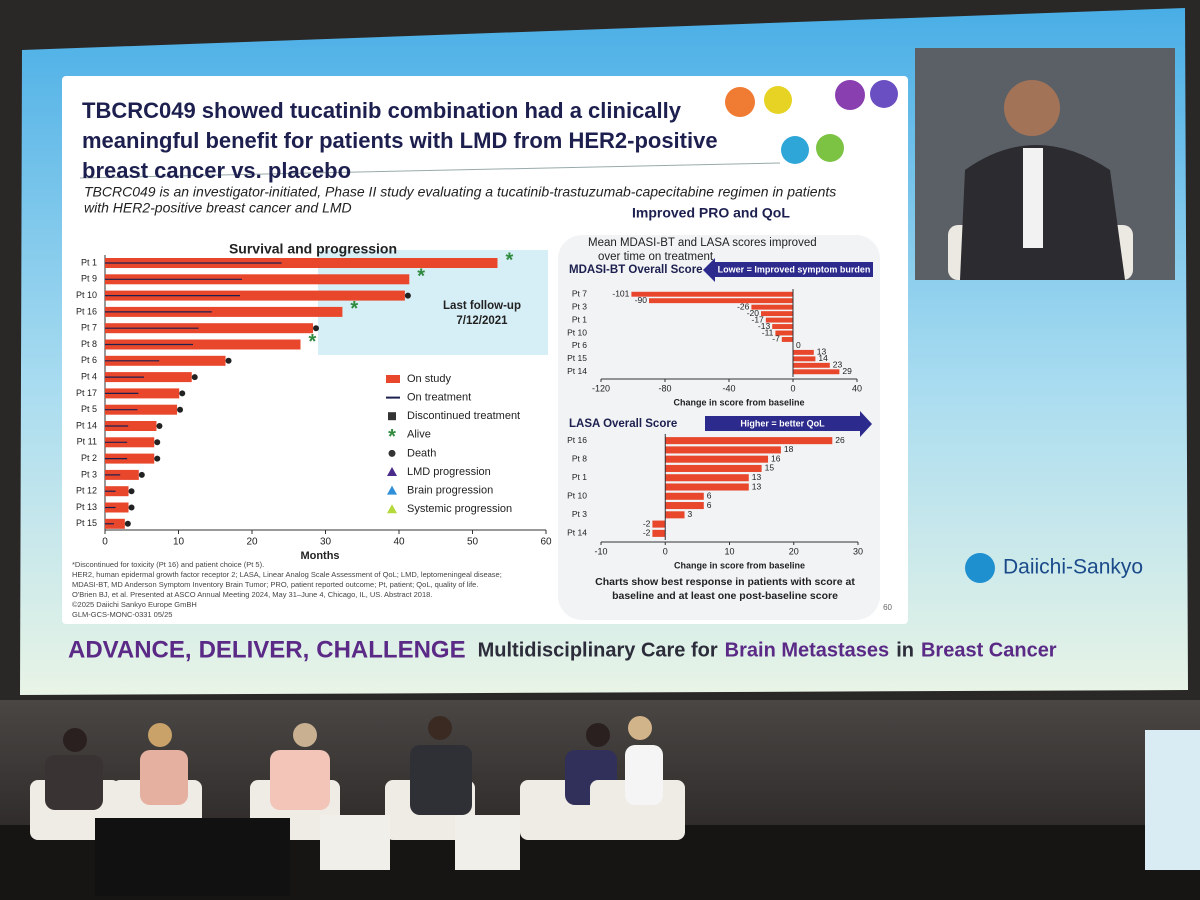 The image size is (1200, 900). What do you see at coordinates (789, 449) in the screenshot?
I see `value-label: 18` at bounding box center [789, 449].